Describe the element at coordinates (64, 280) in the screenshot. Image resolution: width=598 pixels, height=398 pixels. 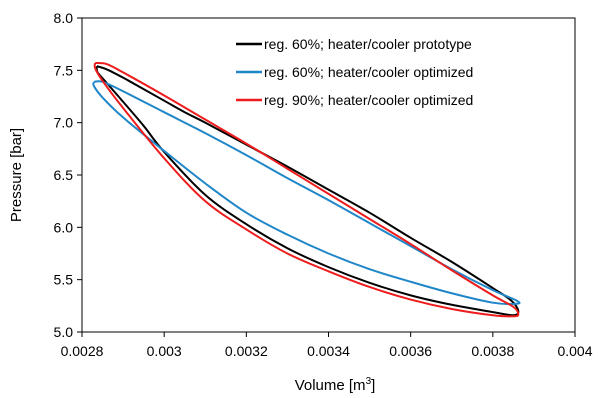
I see `y-tick-label: 5.5` at that location.